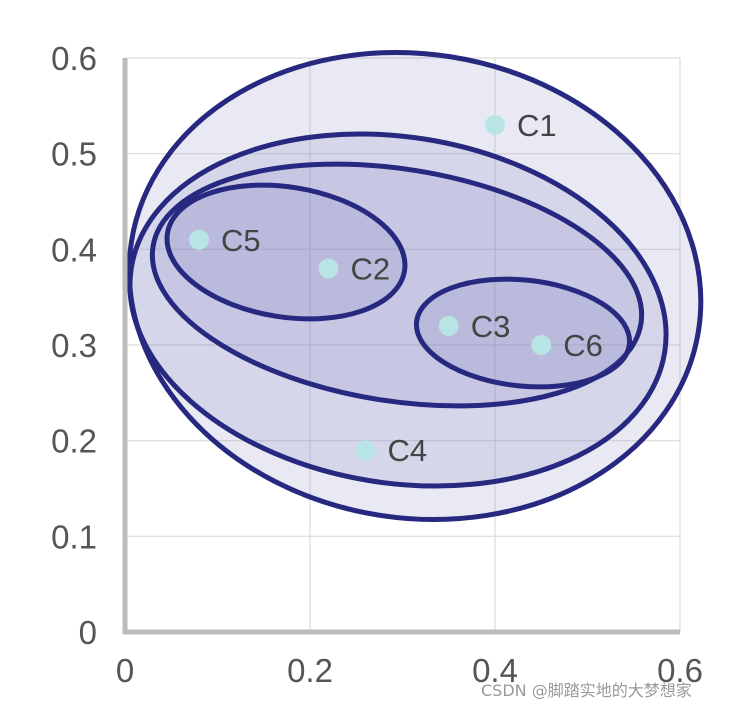  What do you see at coordinates (371, 268) in the screenshot?
I see `point-label: C2` at bounding box center [371, 268].